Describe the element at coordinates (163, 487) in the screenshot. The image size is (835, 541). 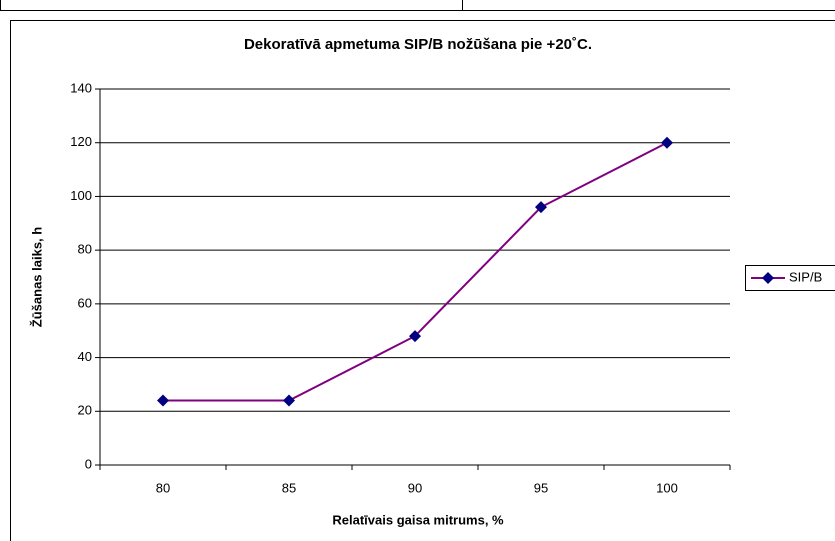
I see `x-tick-label: 80` at that location.